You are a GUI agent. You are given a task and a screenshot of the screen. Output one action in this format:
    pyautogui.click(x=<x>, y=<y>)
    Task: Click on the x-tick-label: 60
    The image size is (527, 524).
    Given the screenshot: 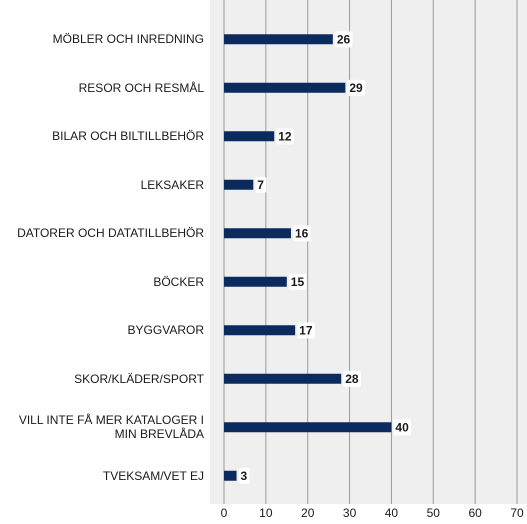 What is the action you would take?
    pyautogui.click(x=475, y=513)
    